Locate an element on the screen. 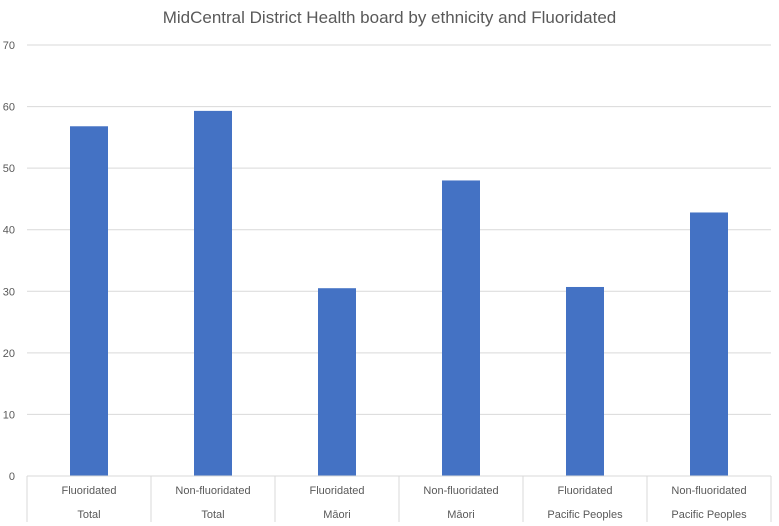 This screenshot has height=526, width=779. y-tick-label: 0 is located at coordinates (12, 477).